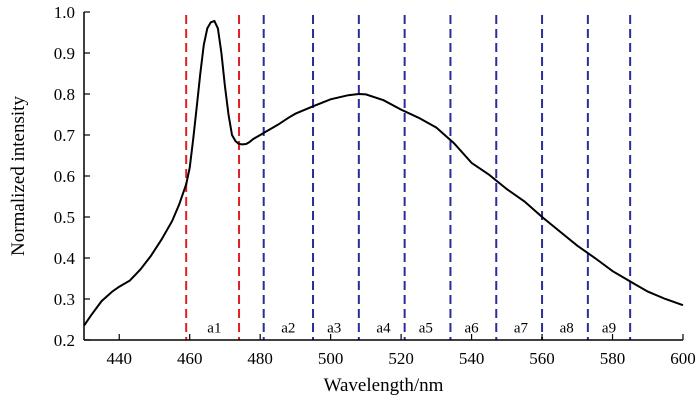  I want to click on x-tick-label: 500, so click(331, 358).